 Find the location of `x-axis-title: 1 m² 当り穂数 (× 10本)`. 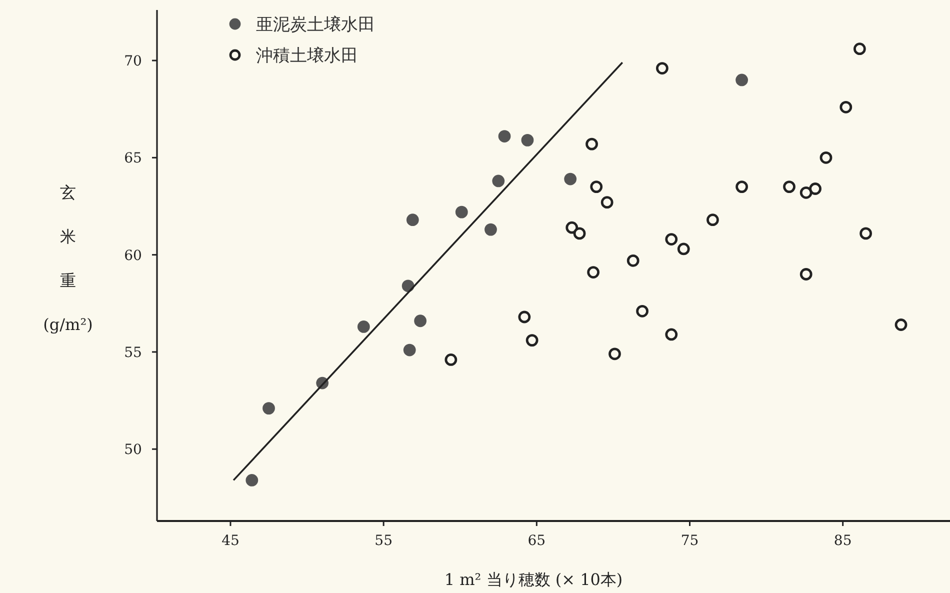

x-axis-title: 1 m² 当り穂数 (× 10本) is located at coordinates (533, 579).